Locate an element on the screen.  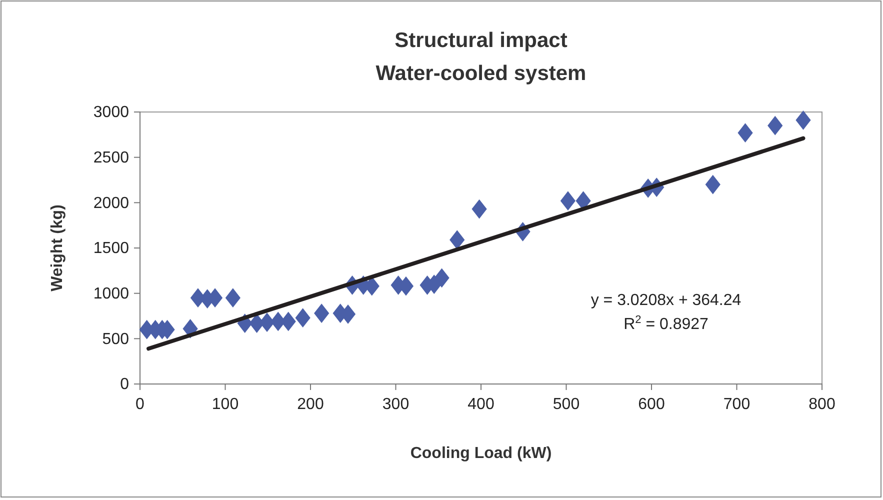
y-tick-label: 1000 is located at coordinates (111, 293).